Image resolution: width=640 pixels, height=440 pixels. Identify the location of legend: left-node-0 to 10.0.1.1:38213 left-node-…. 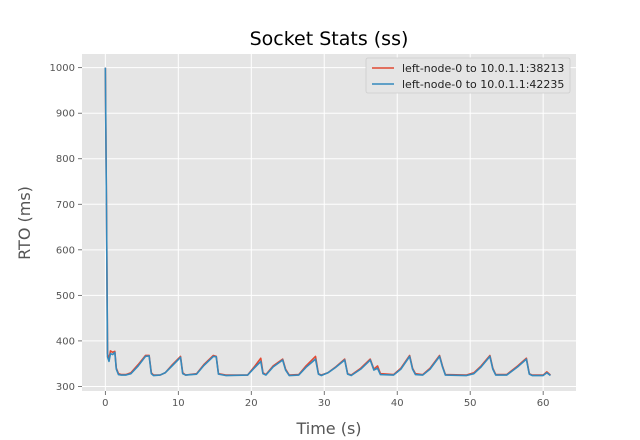
(468, 75).